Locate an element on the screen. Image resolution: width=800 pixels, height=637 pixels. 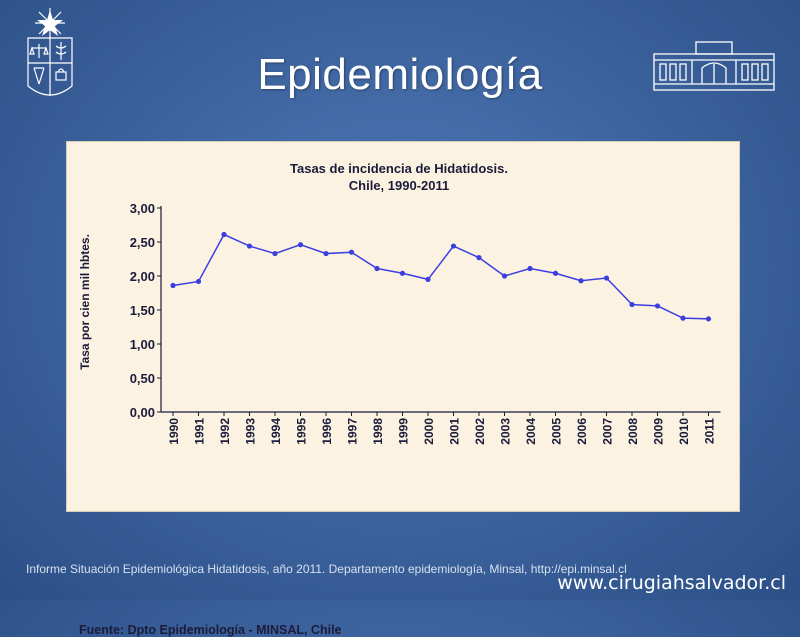
x-tick-label: 1995 is located at coordinates (302, 431).